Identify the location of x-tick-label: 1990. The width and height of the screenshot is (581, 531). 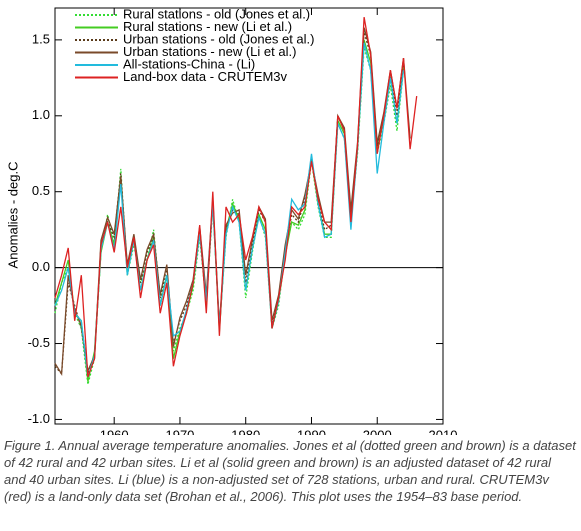
(311, 431).